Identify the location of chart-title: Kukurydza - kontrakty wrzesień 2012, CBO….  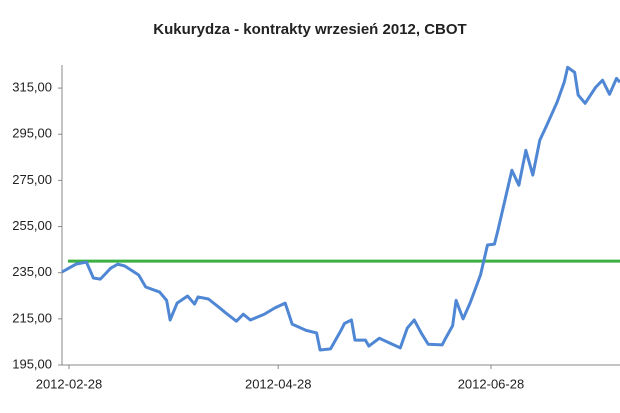
(309, 29).